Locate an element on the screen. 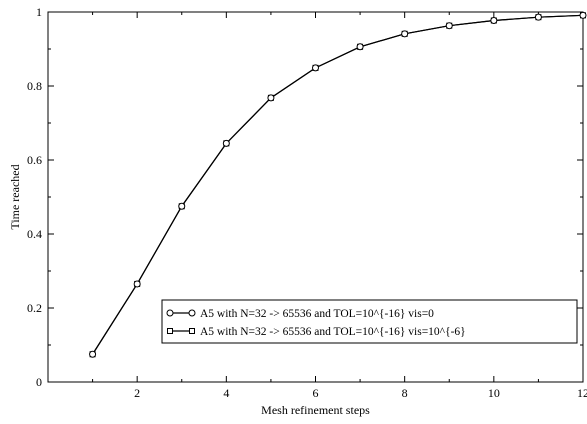  y-tick-label: 0.6 is located at coordinates (34, 160).